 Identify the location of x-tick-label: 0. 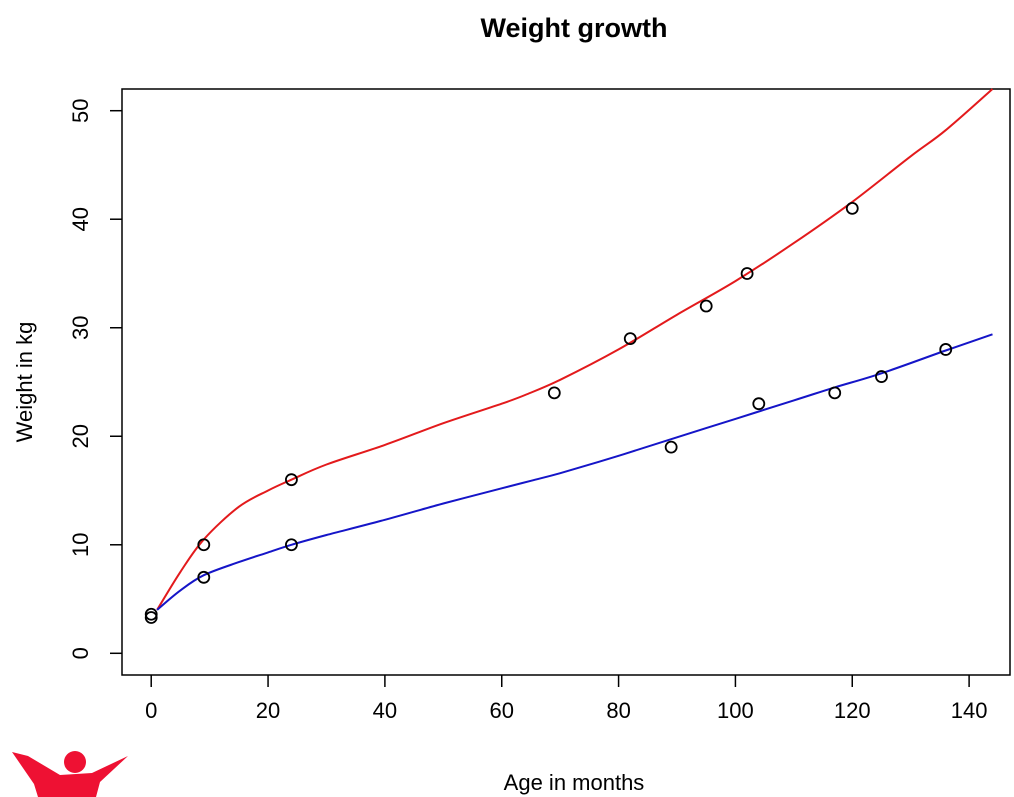
(151, 710).